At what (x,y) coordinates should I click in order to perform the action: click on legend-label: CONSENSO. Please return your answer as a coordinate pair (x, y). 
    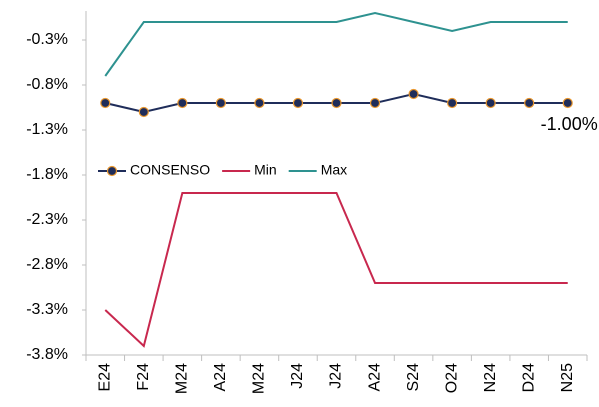
    Looking at the image, I should click on (170, 170).